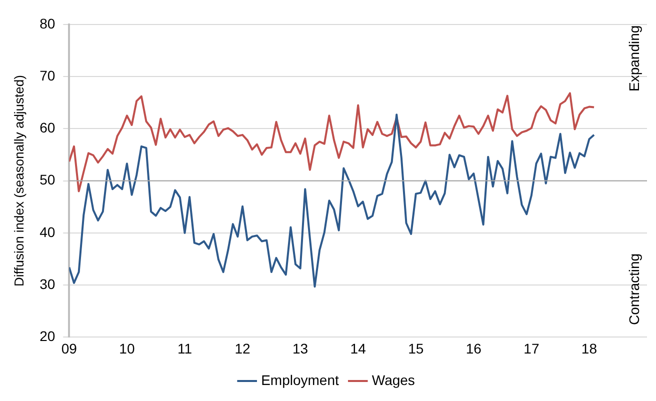 Image resolution: width=656 pixels, height=401 pixels. Describe the element at coordinates (184, 348) in the screenshot. I see `x-tick-label: 11` at that location.